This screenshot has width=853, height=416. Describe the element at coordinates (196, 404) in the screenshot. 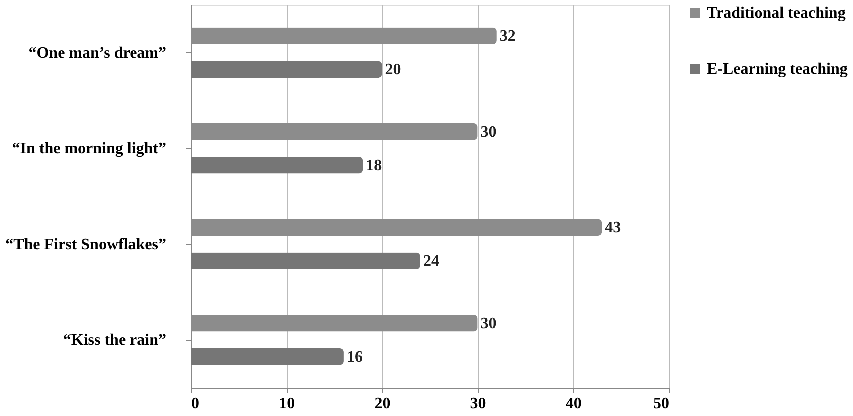

I see `x-tick-label: 0` at that location.